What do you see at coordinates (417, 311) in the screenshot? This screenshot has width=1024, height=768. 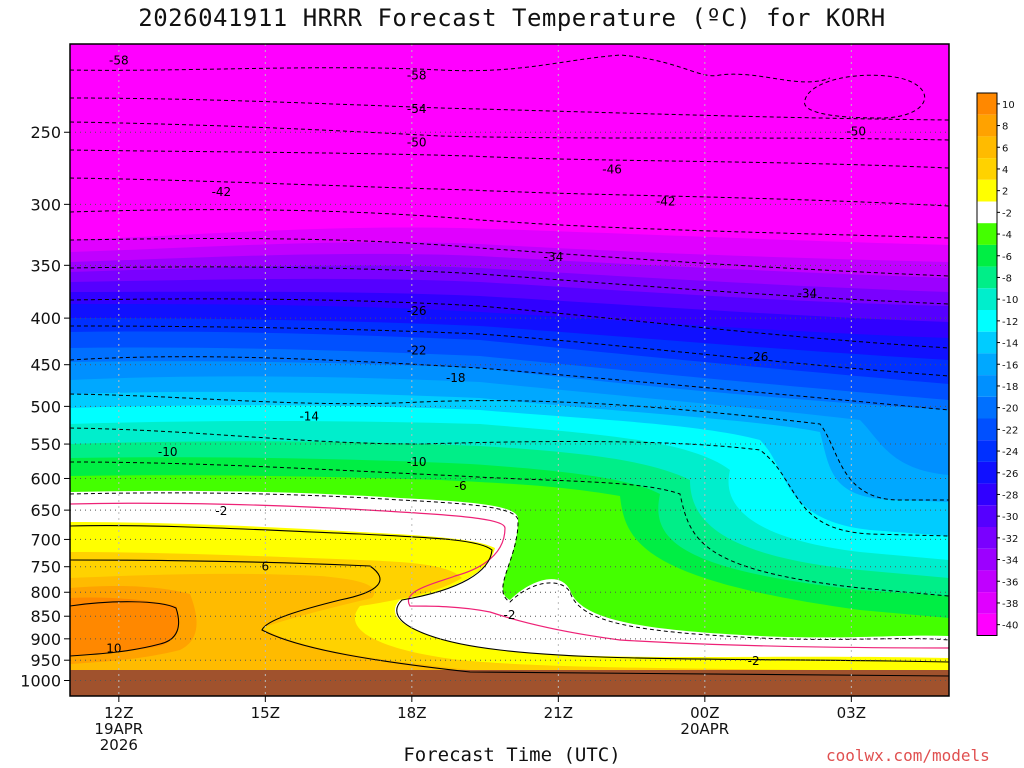 I see `contour-label-10: -26` at bounding box center [417, 311].